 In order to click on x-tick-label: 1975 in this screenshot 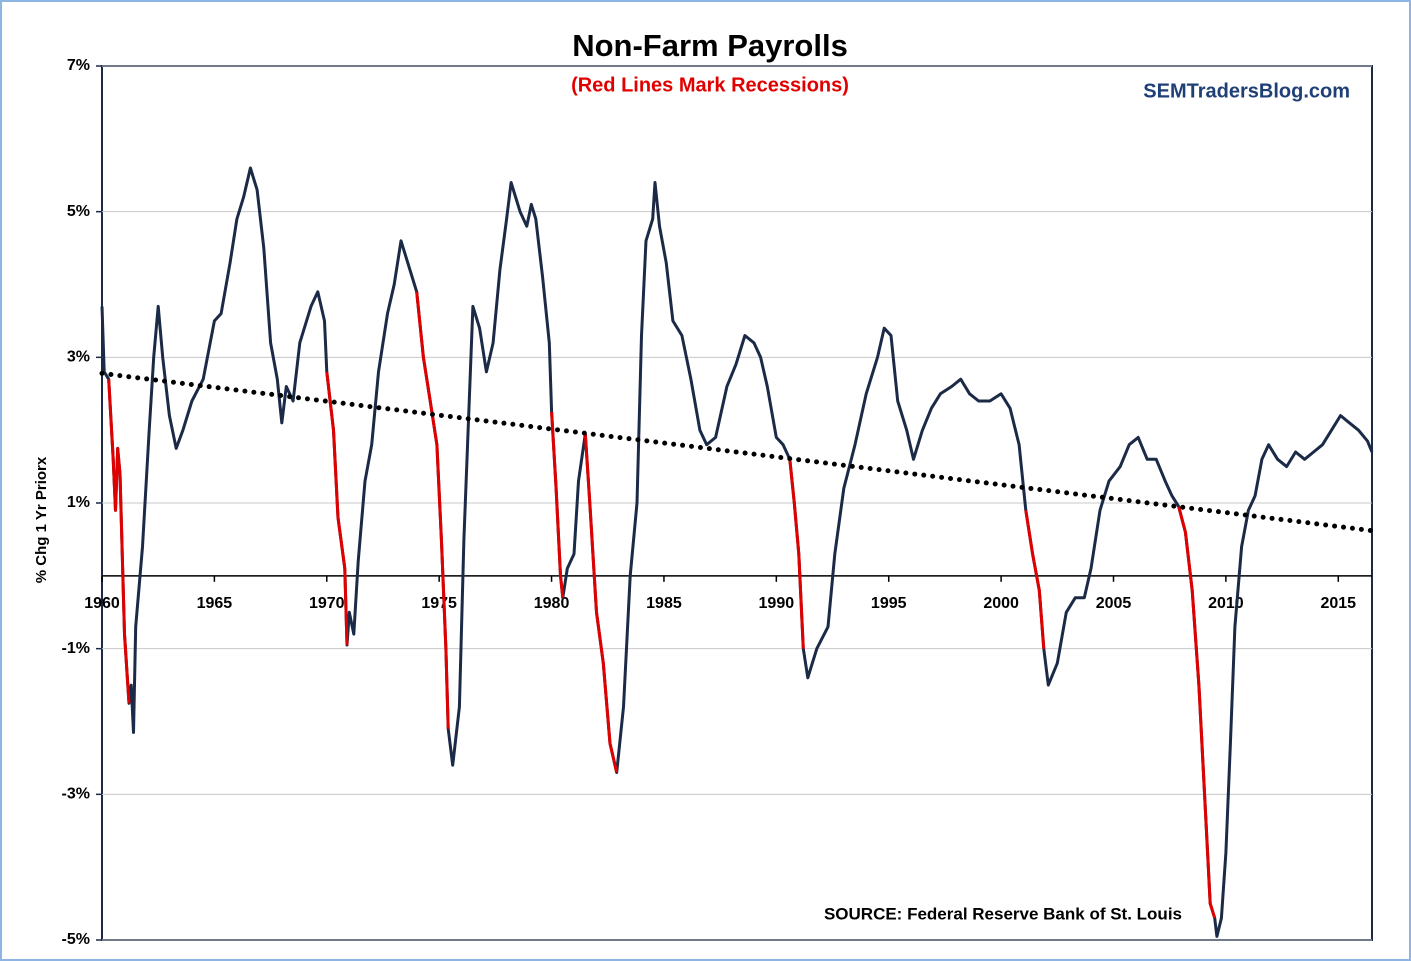, I will do `click(439, 603)`.